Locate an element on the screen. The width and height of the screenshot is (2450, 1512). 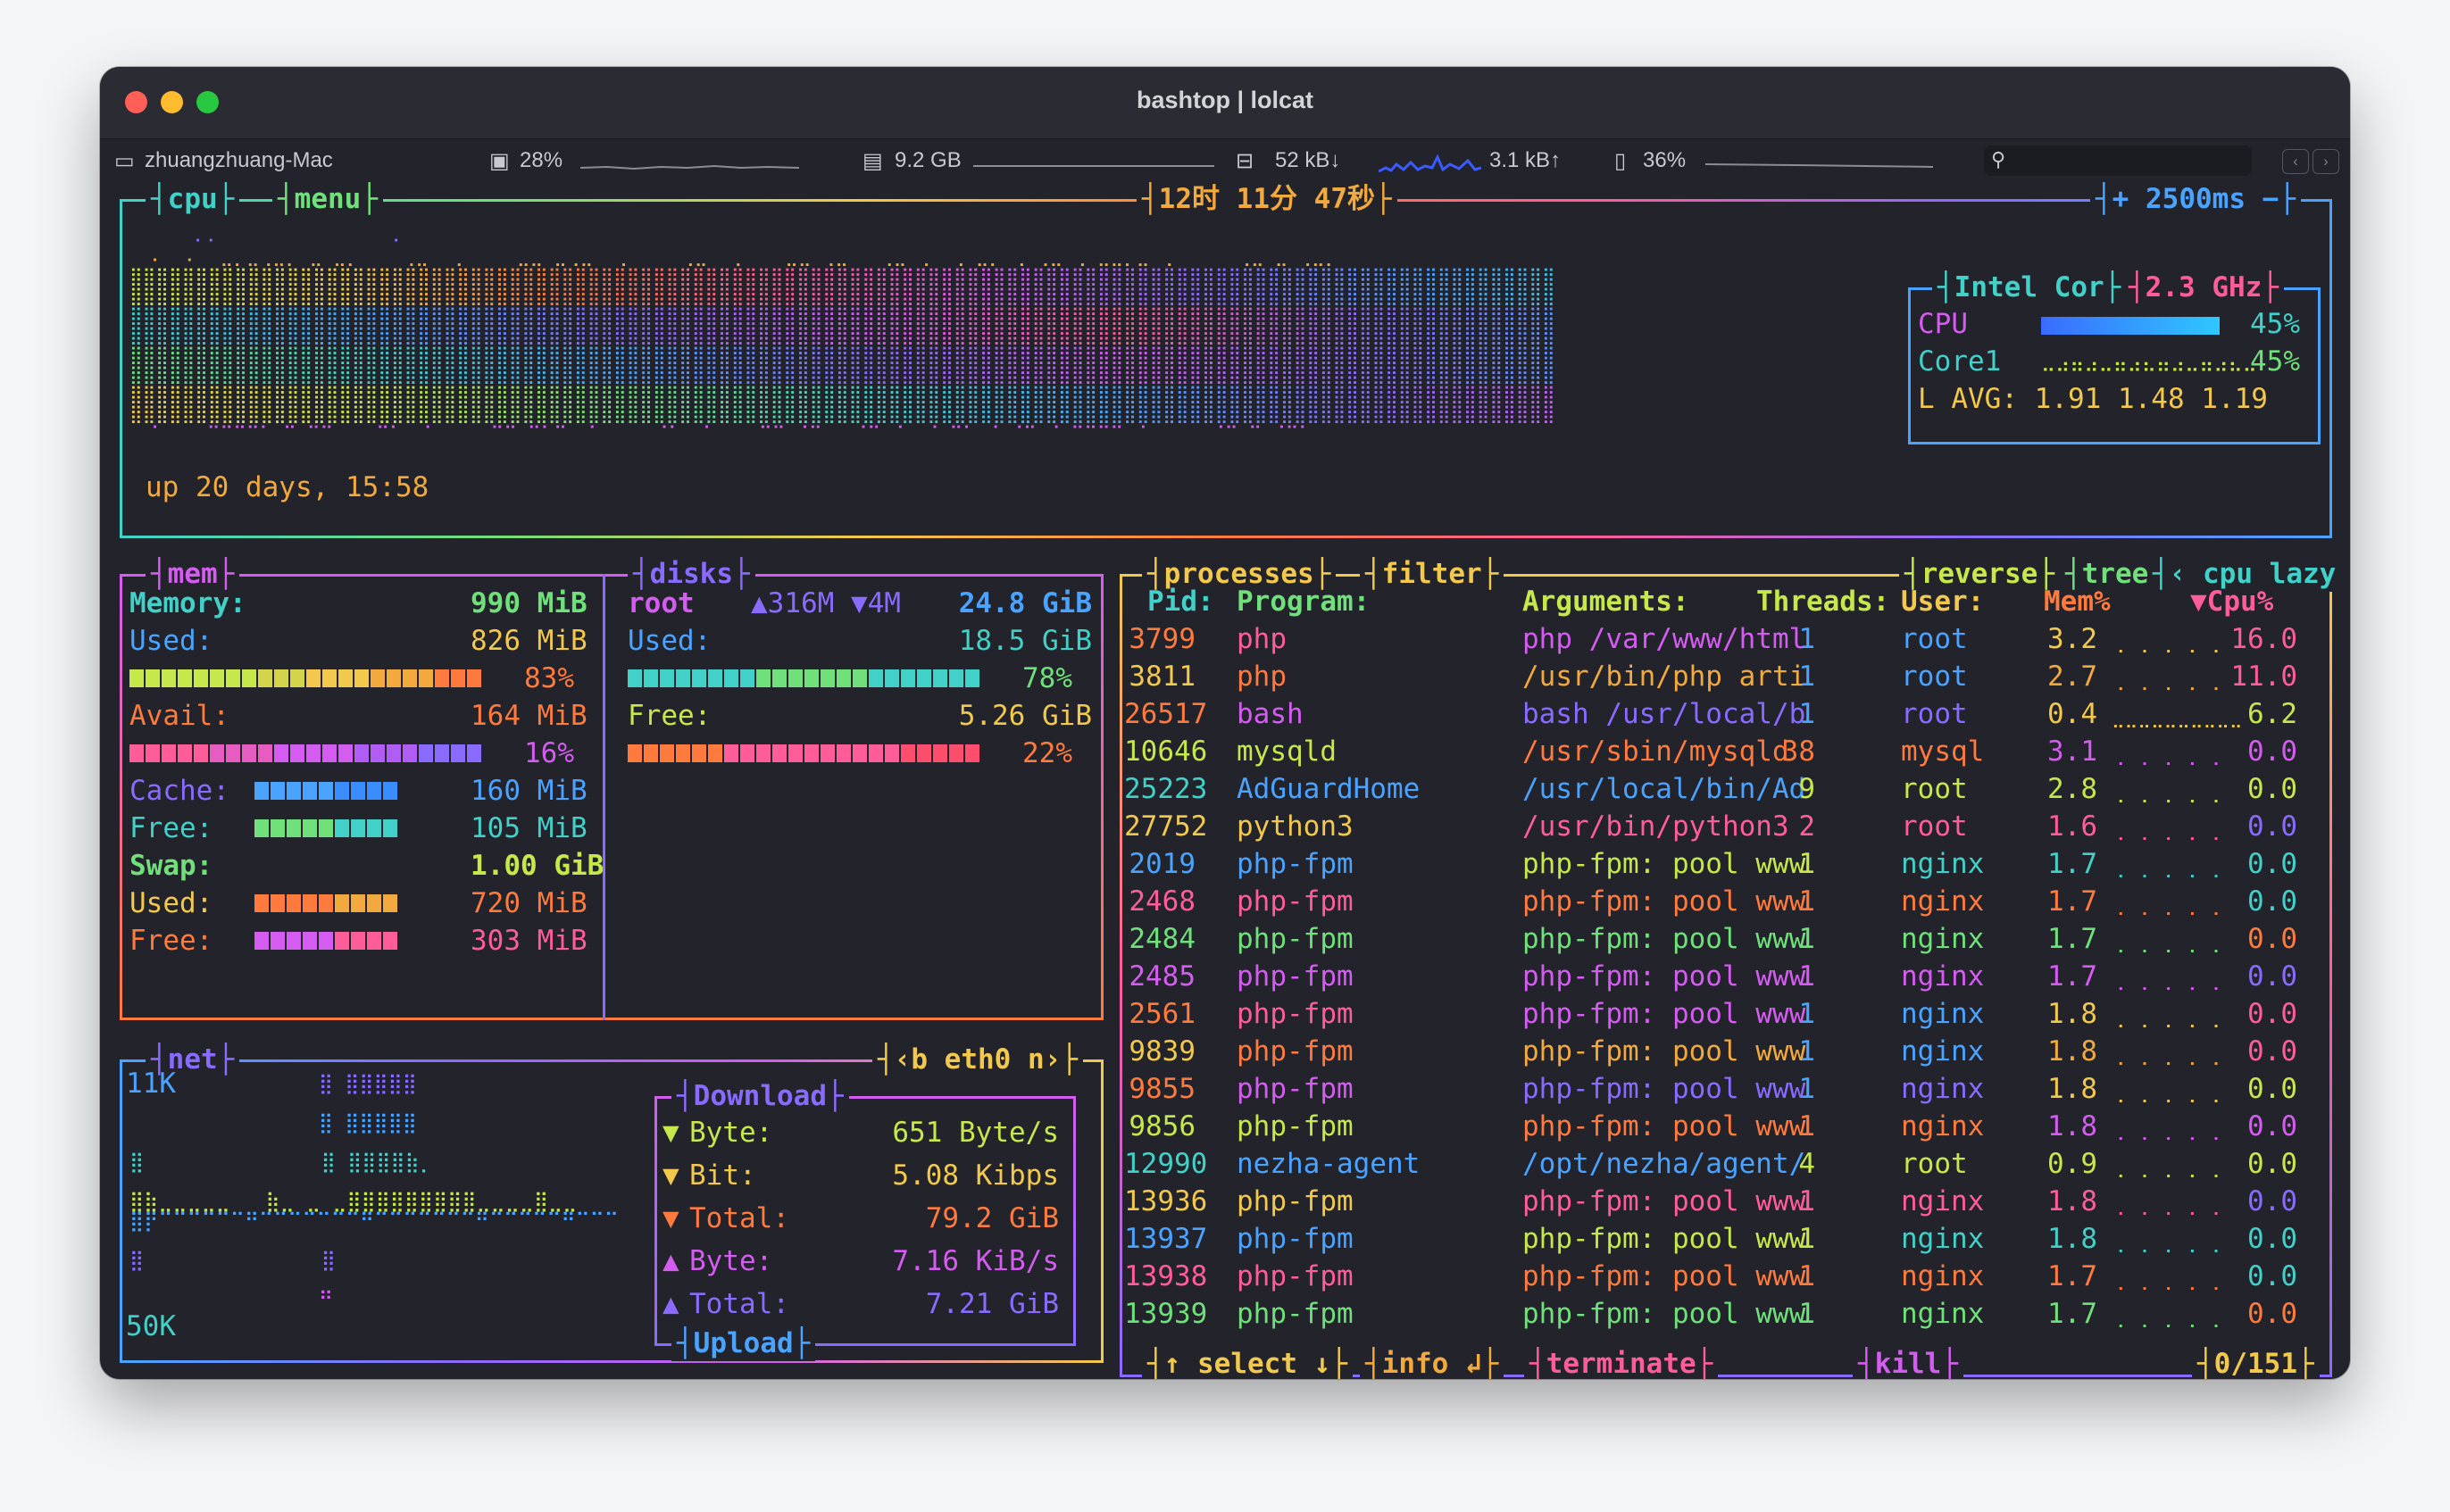
process-pid: 12990 is located at coordinates (1166, 1164).